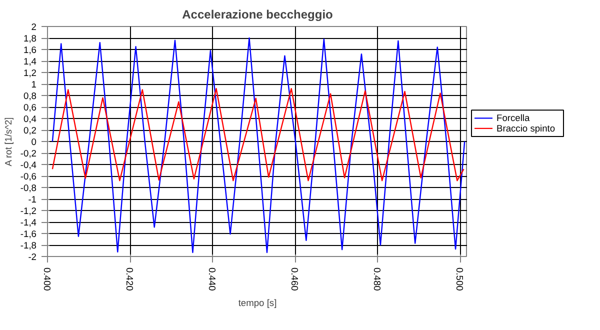 This screenshot has height=330, width=600. What do you see at coordinates (30, 39) in the screenshot?
I see `y-tick-label: 1,8` at bounding box center [30, 39].